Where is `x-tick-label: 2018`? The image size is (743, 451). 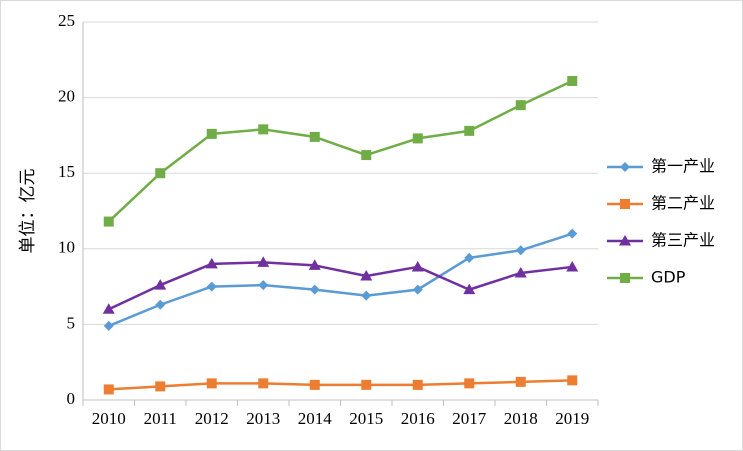
x-tick-label: 2018 is located at coordinates (521, 418).